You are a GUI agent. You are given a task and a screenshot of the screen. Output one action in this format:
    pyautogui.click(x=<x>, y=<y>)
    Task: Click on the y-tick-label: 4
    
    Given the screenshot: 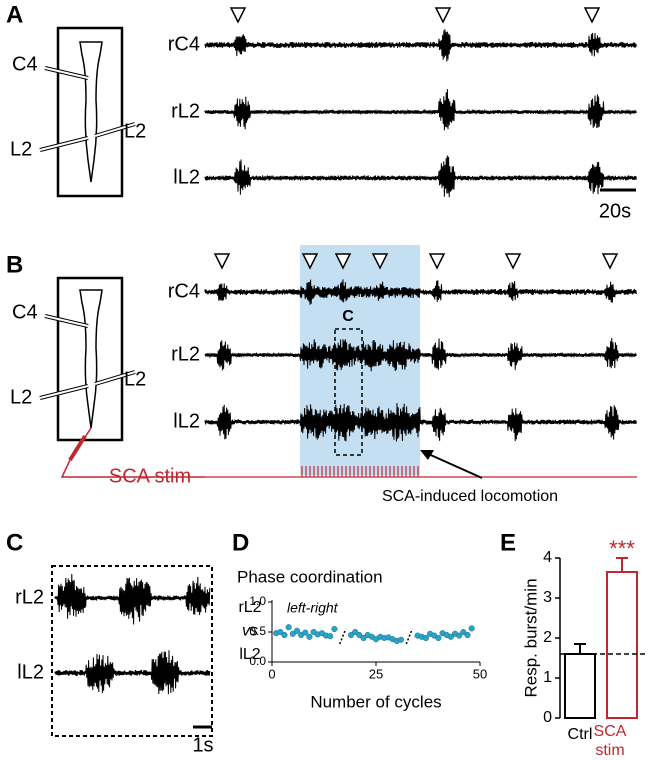 What is the action you would take?
    pyautogui.click(x=547, y=557)
    